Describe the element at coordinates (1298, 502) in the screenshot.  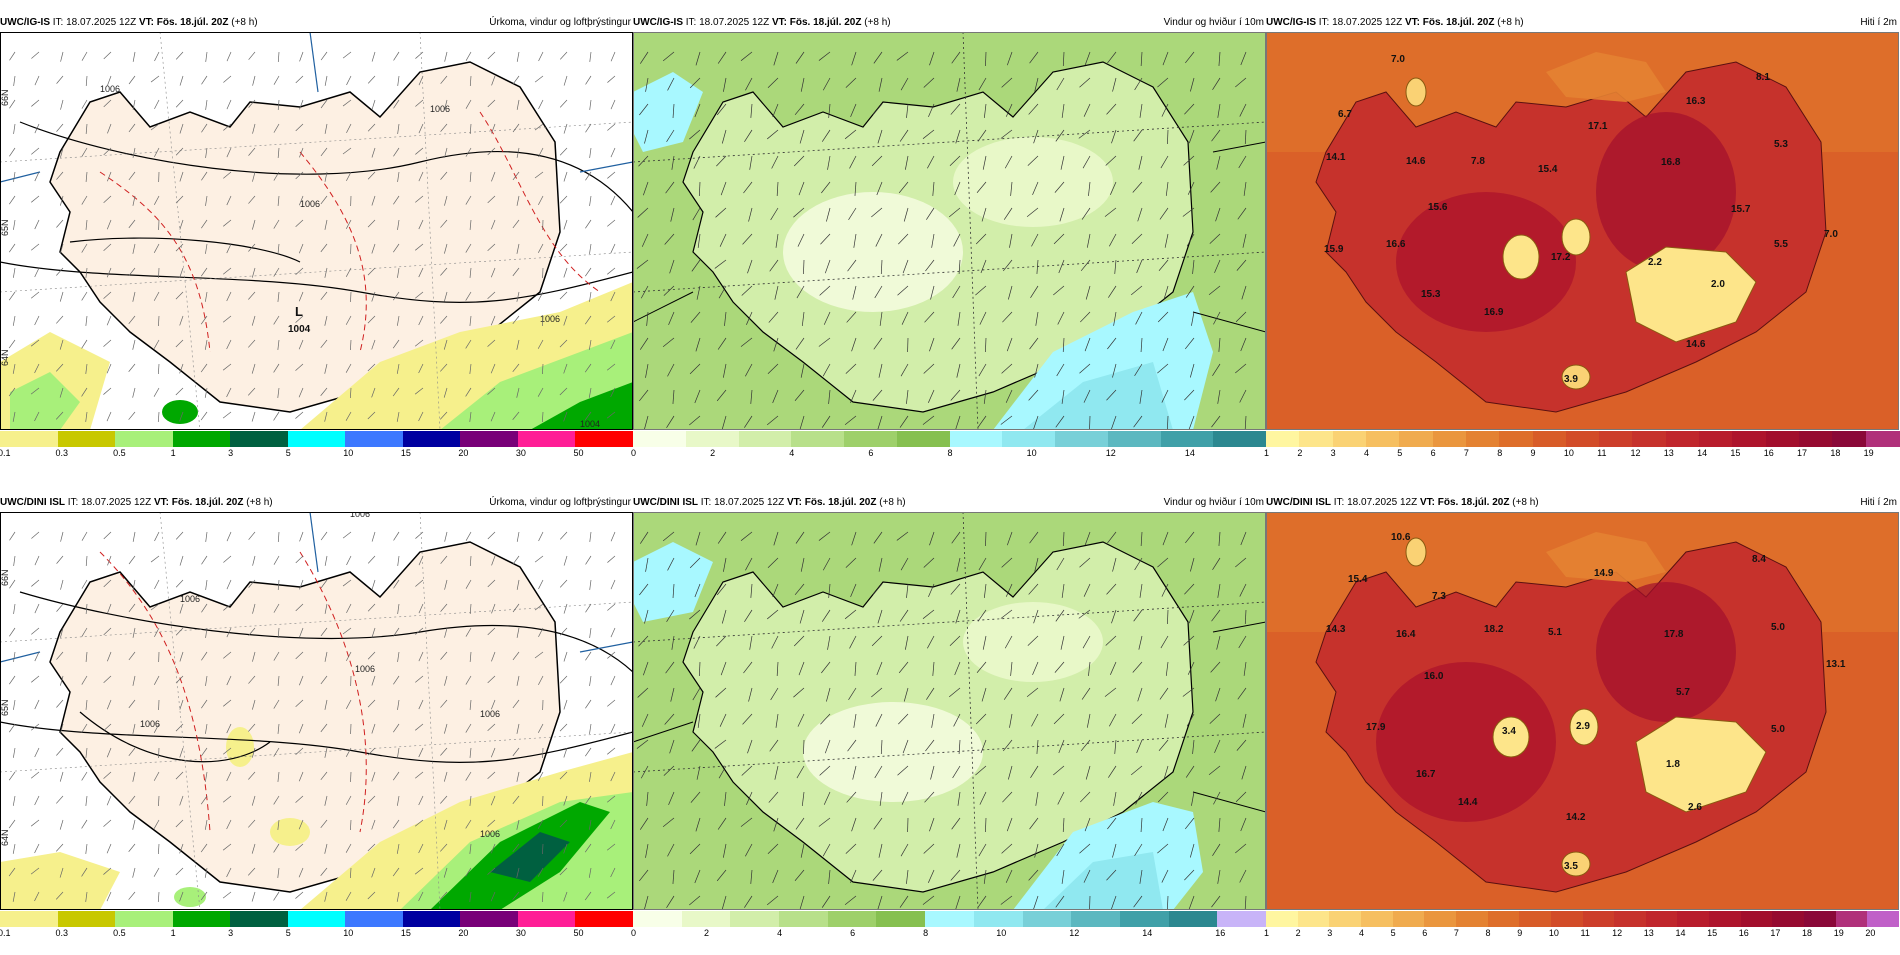
I see `model-name: UWC/DINI ISL` at that location.